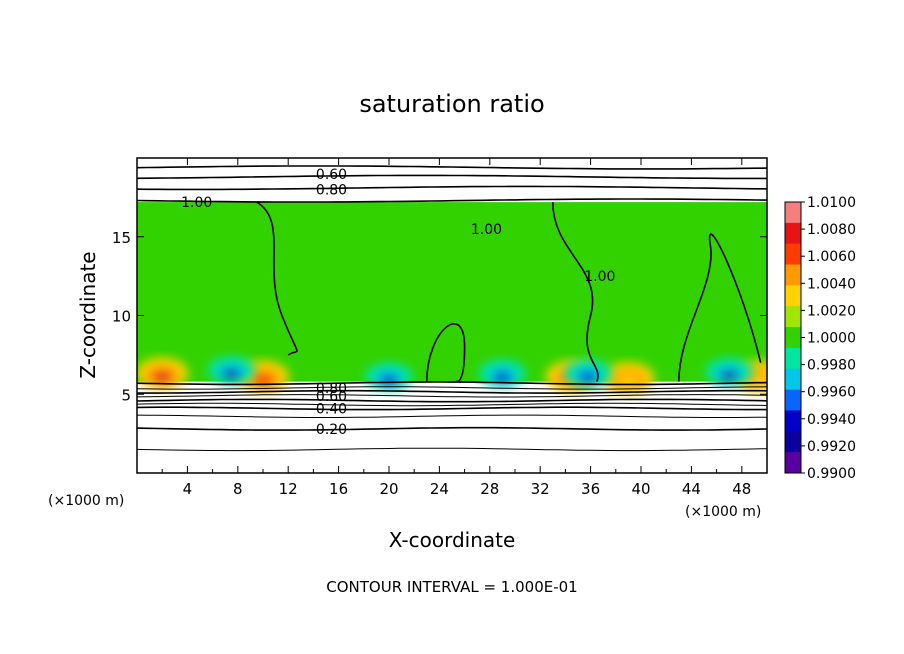 The image size is (904, 654). I want to click on colorbar-label: 0.9900, so click(831, 474).